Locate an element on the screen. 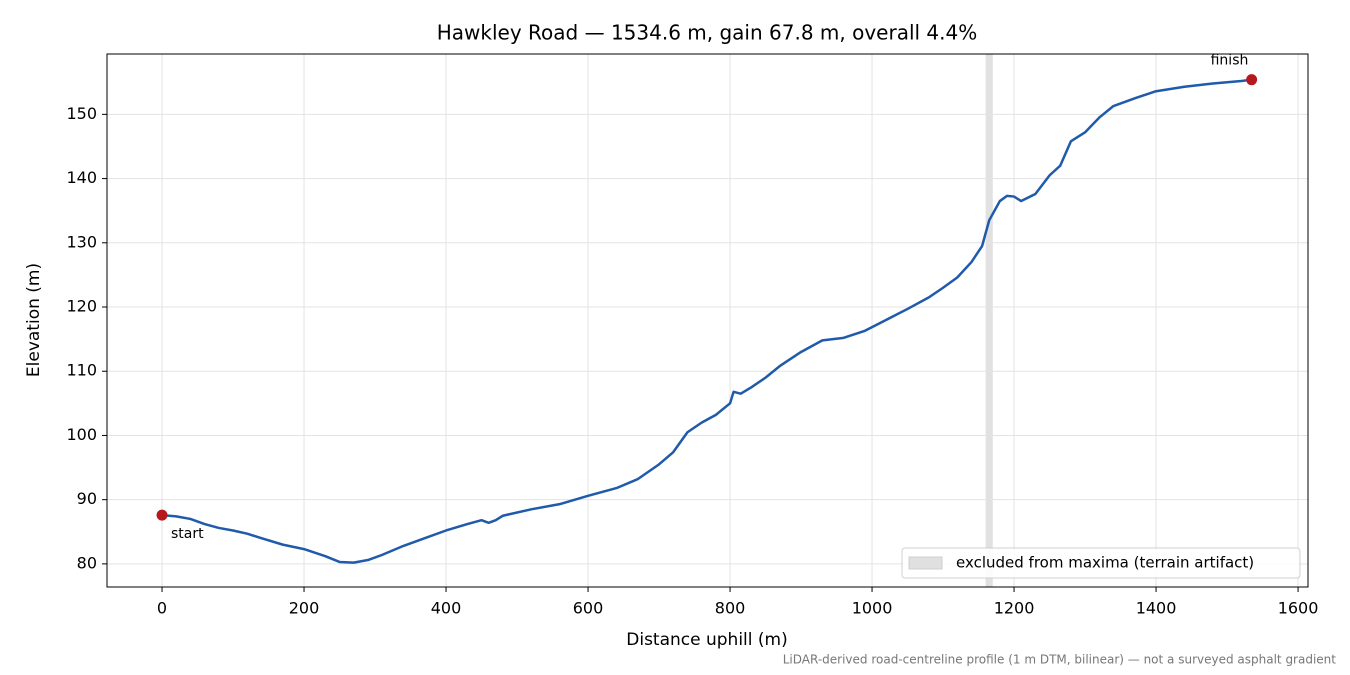  y-tick-label: 120 is located at coordinates (81, 306).